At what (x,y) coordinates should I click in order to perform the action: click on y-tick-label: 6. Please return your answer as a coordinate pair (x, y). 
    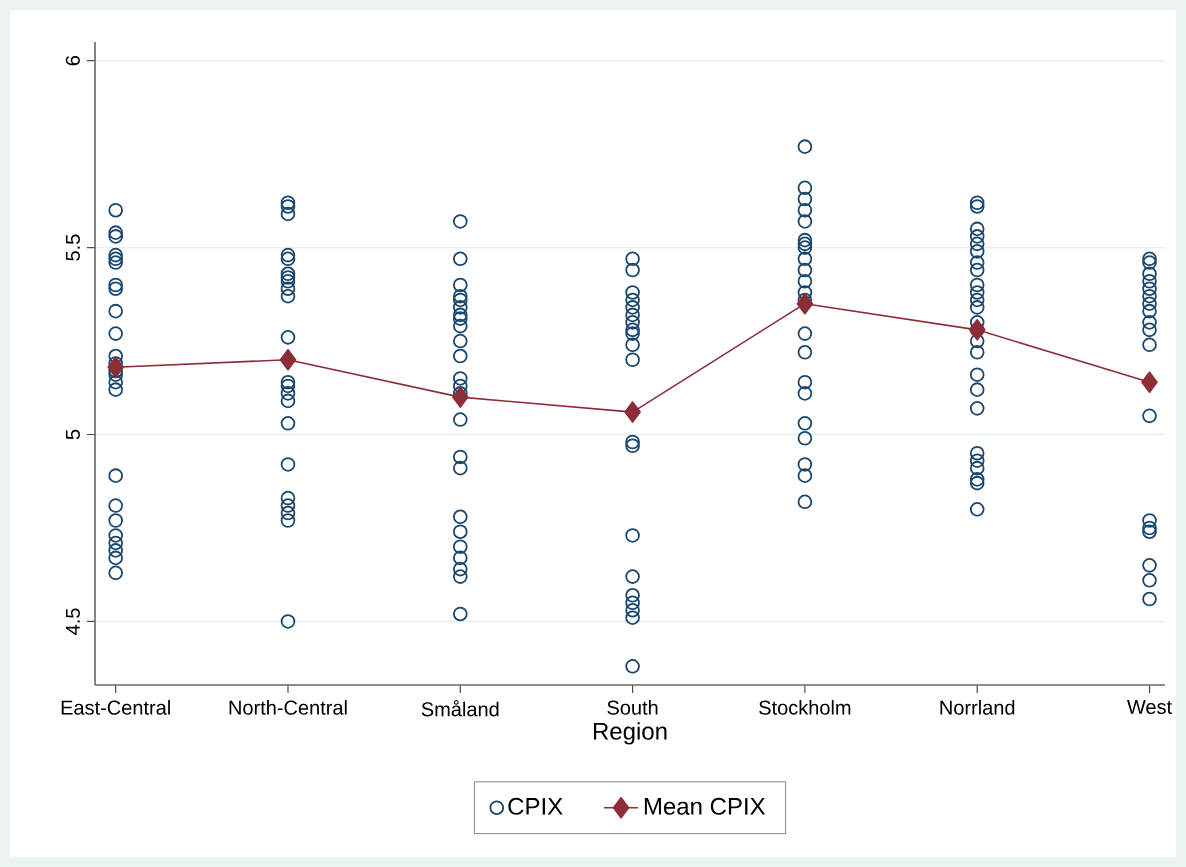
    Looking at the image, I should click on (72, 60).